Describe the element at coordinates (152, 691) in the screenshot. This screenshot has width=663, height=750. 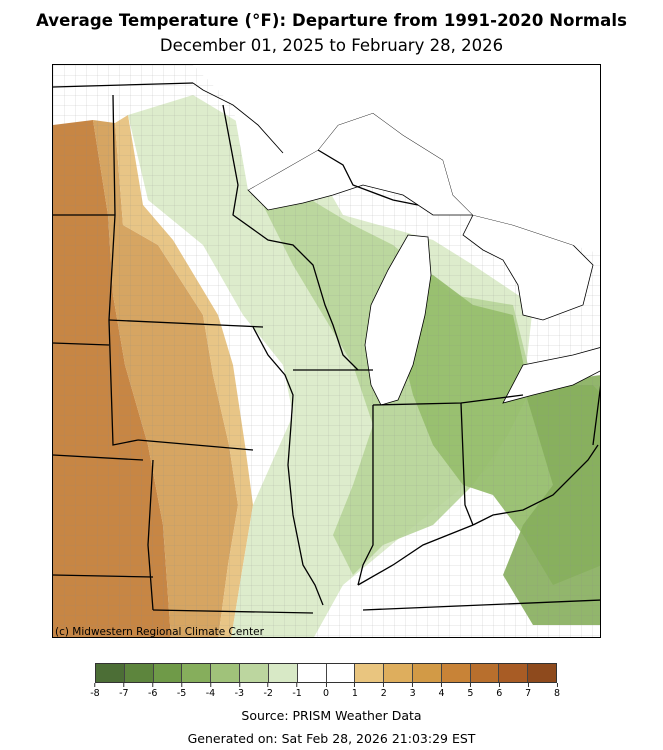
I see `legend-tick-label: -6` at that location.